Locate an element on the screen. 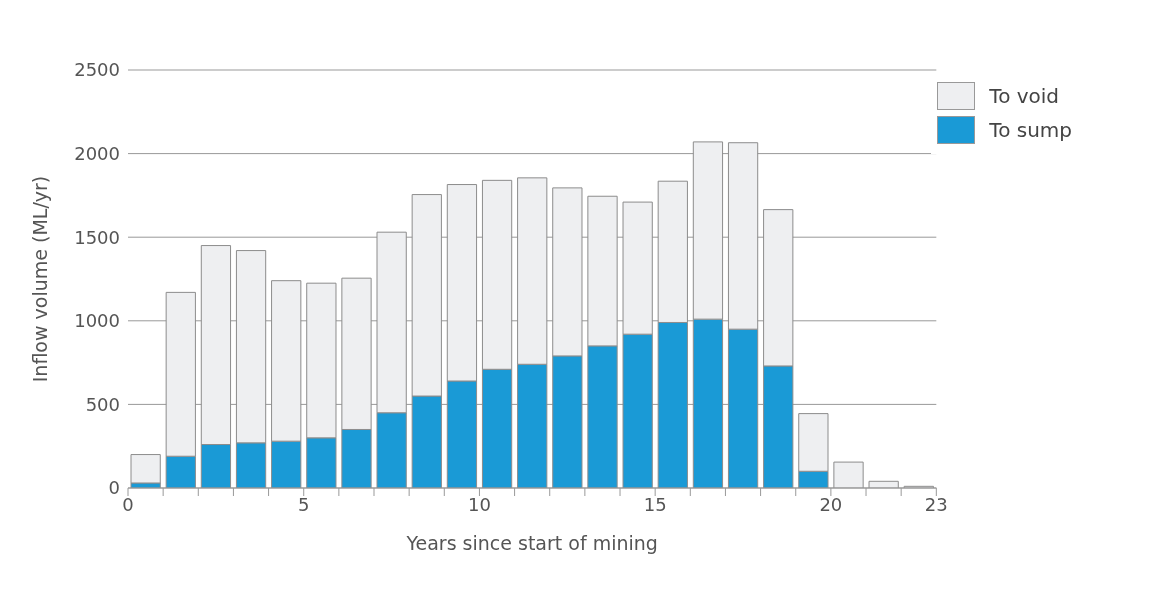 This screenshot has height=604, width=1174. y-tick-label: 2000 is located at coordinates (97, 153).